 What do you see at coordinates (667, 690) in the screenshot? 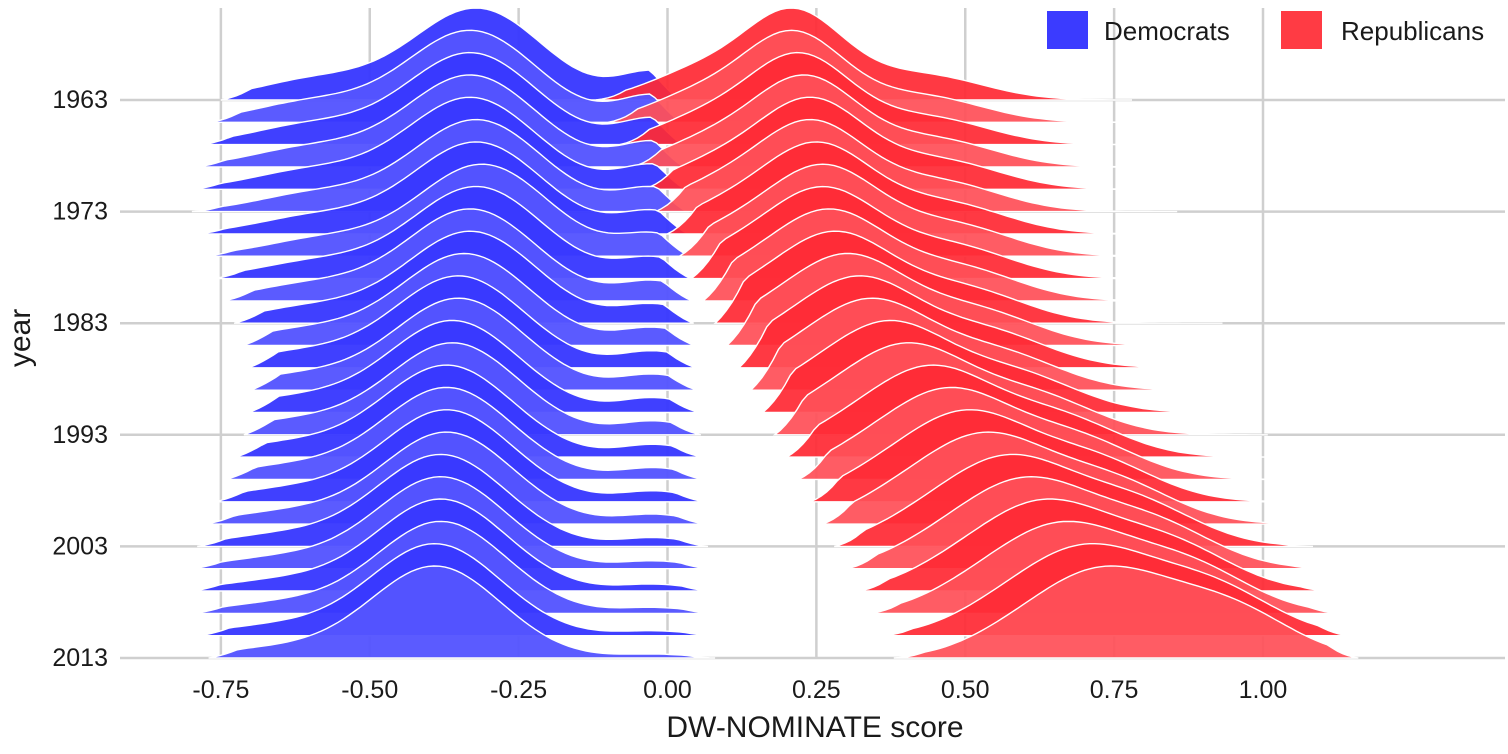
I see `x-tick-label: 0.00` at bounding box center [667, 690].